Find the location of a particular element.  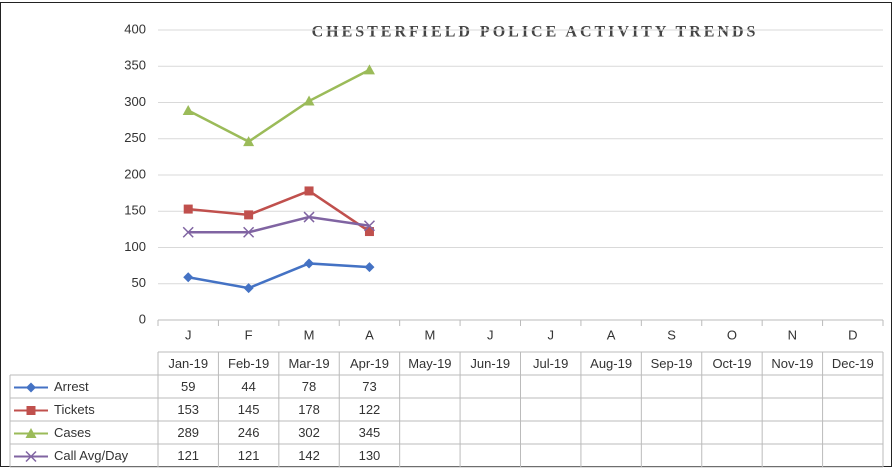

table-header: May-19 is located at coordinates (429, 363).